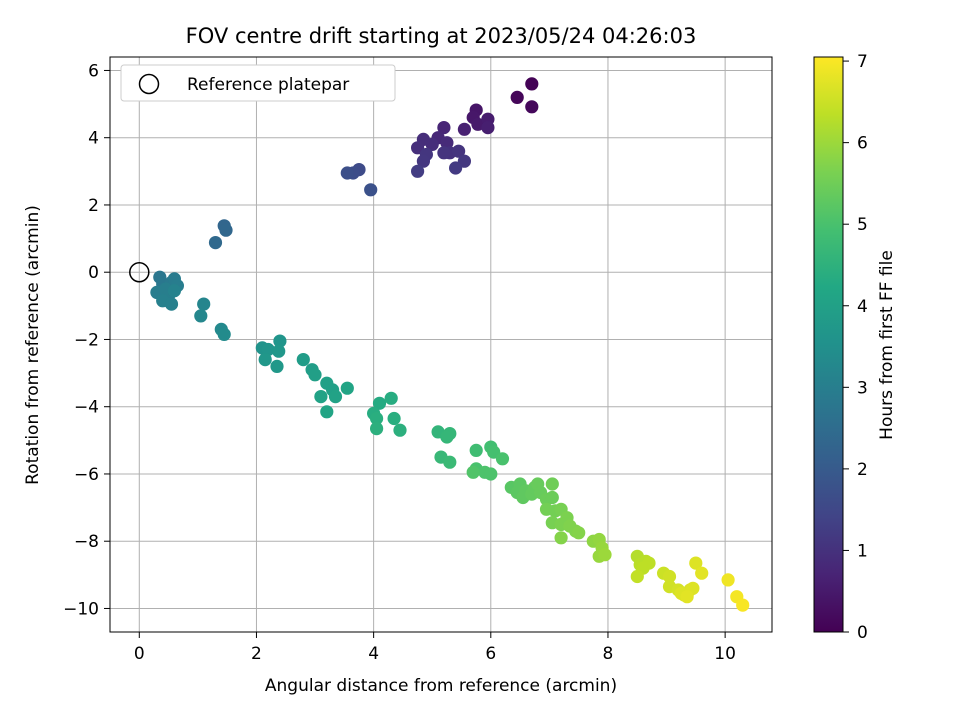  Describe the element at coordinates (725, 654) in the screenshot. I see `x-tick-label: 10` at that location.